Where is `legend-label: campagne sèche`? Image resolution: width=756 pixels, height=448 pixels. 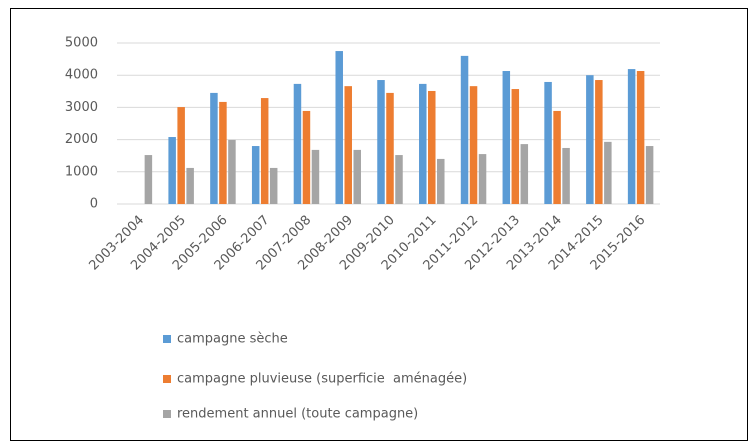
legend-label: campagne sèche is located at coordinates (232, 339).